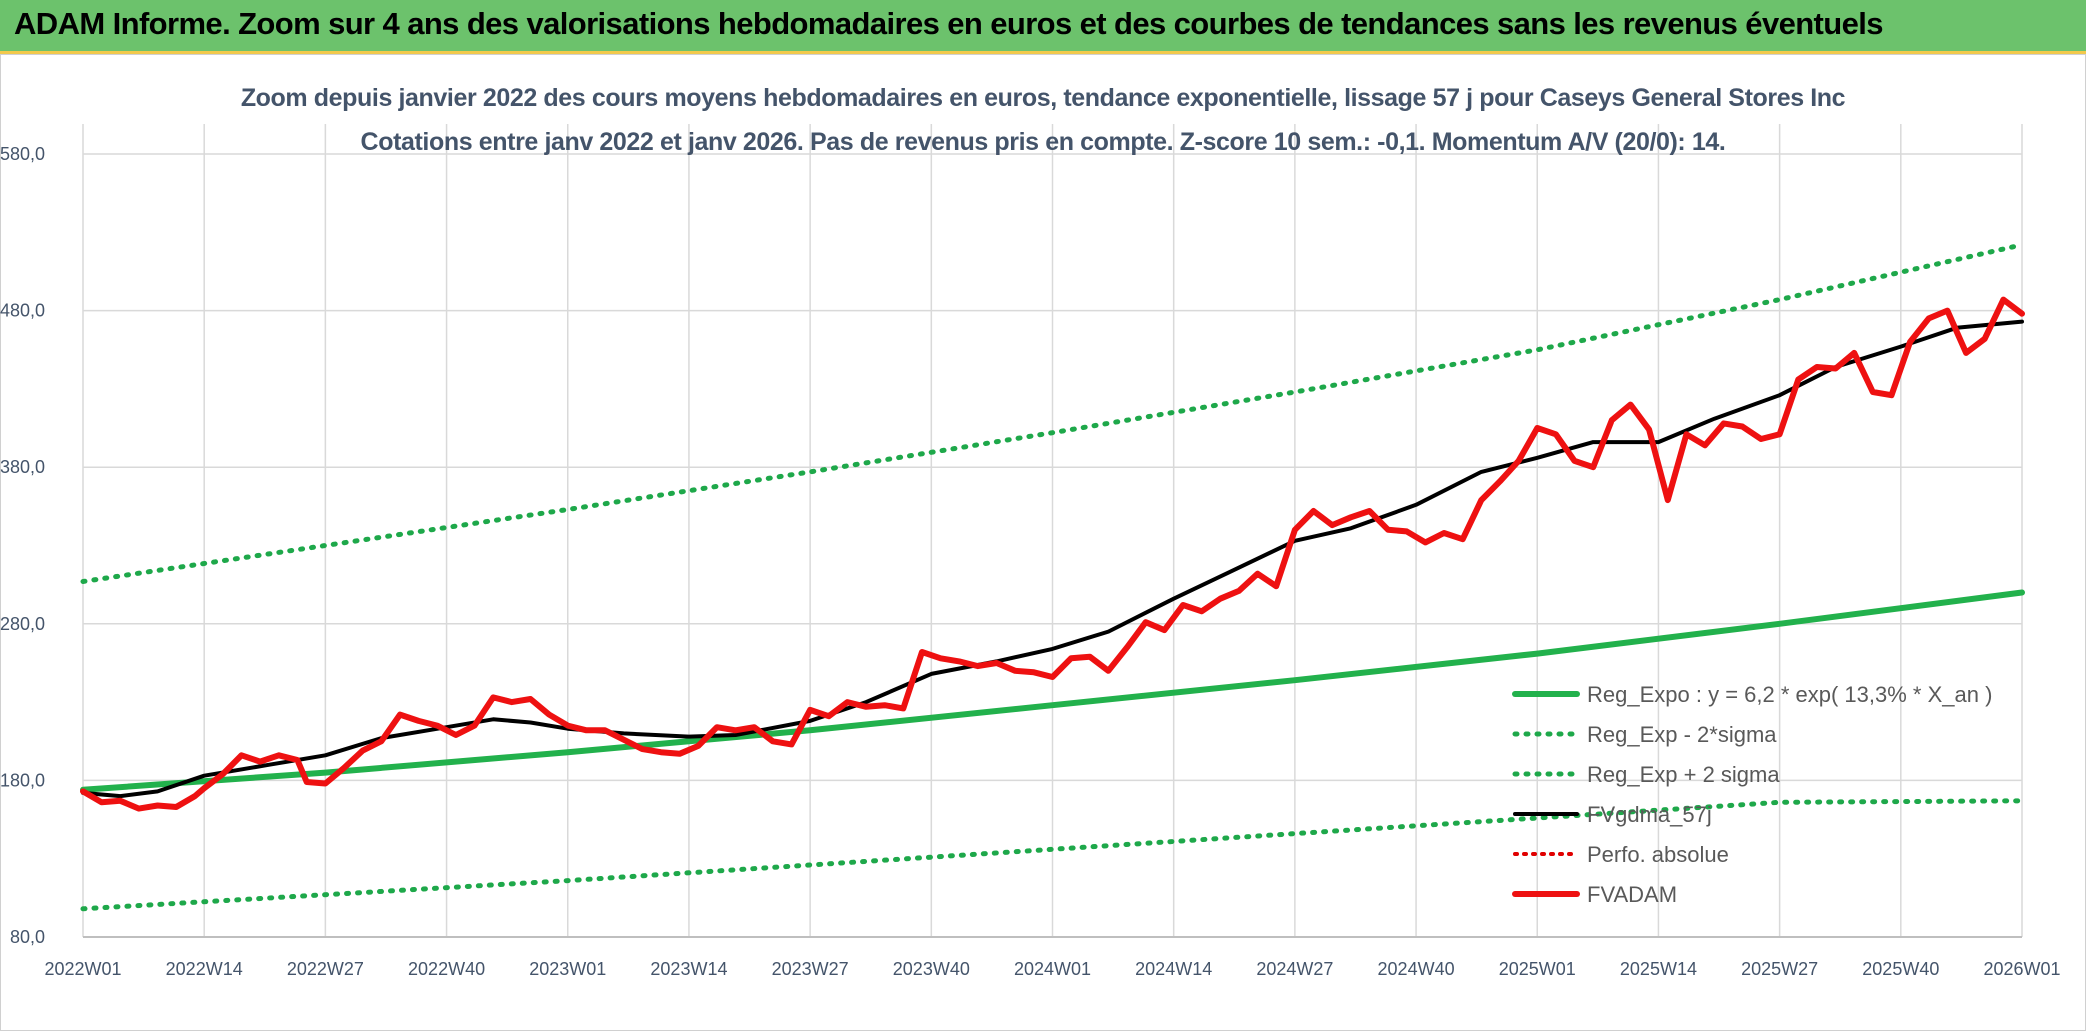 This screenshot has height=1031, width=2086. Describe the element at coordinates (931, 969) in the screenshot. I see `x-tick-label: 2023W40` at that location.